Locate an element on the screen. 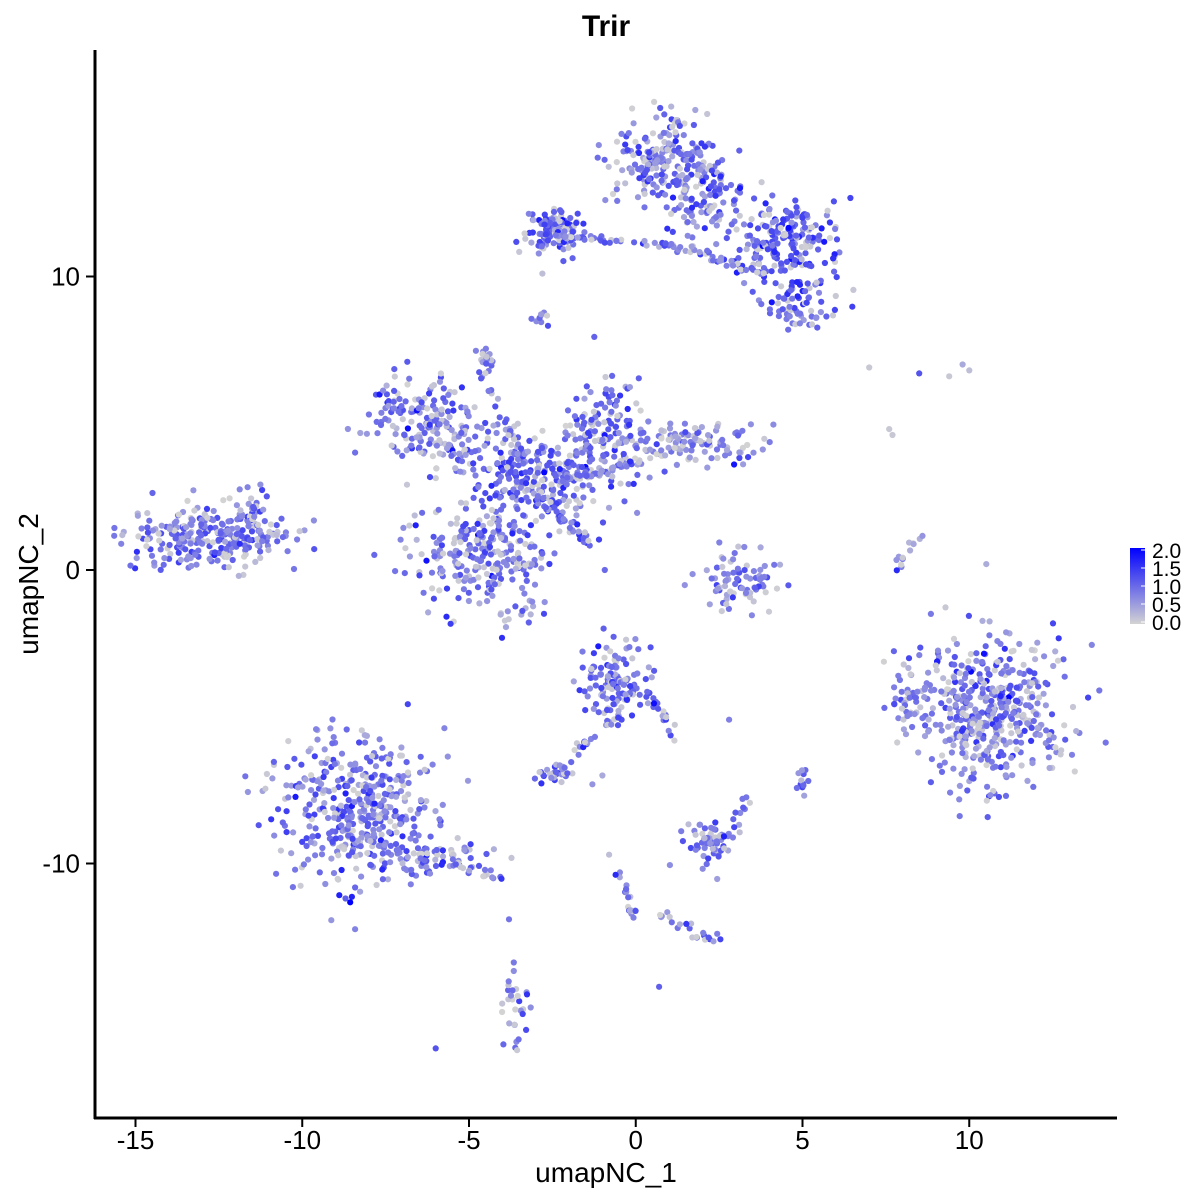 The image size is (1200, 1200). x-axis-title: umapNC_1 is located at coordinates (606, 1172).